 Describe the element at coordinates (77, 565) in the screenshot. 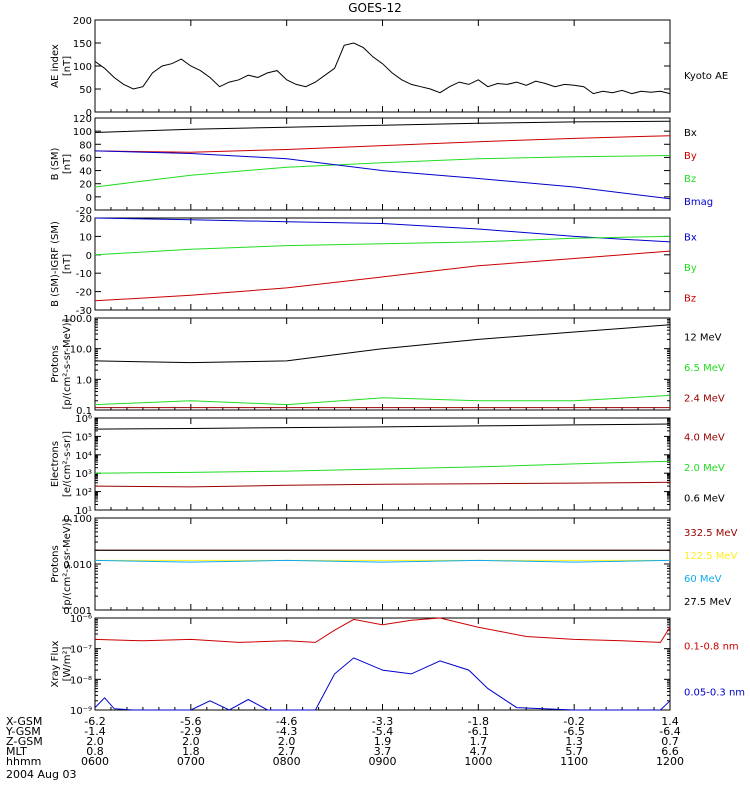

I see `y-tick-label: 0.010` at that location.